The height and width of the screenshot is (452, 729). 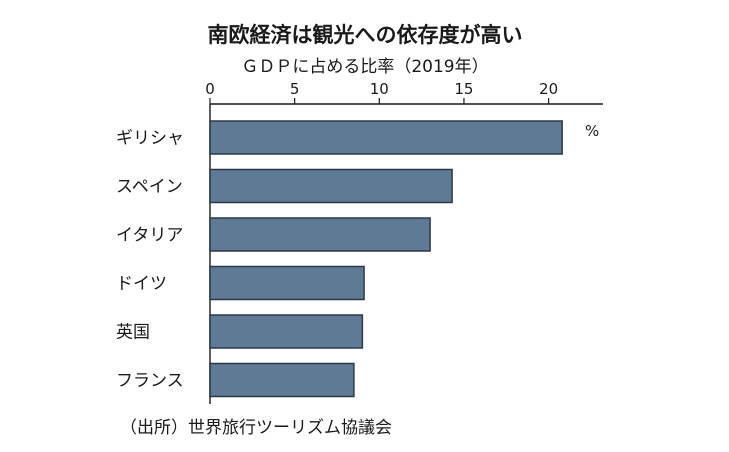 What do you see at coordinates (149, 187) in the screenshot?
I see `category-label: スペイン` at bounding box center [149, 187].